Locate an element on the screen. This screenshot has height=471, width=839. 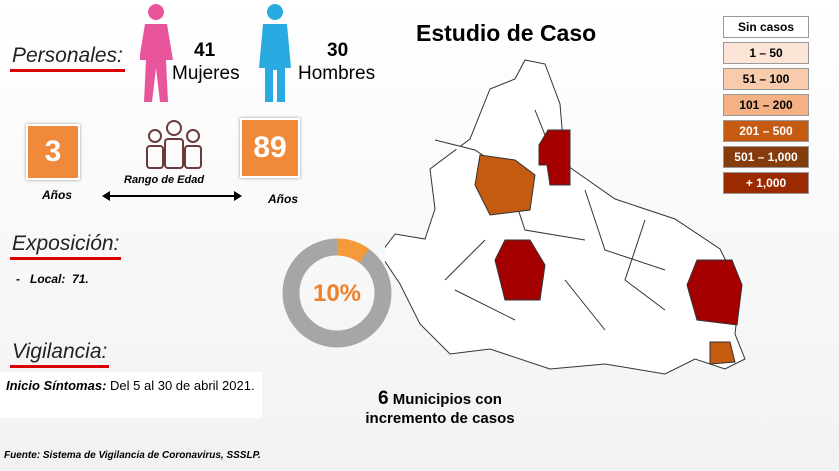
legend-item: 101 – 200 is located at coordinates (766, 105).